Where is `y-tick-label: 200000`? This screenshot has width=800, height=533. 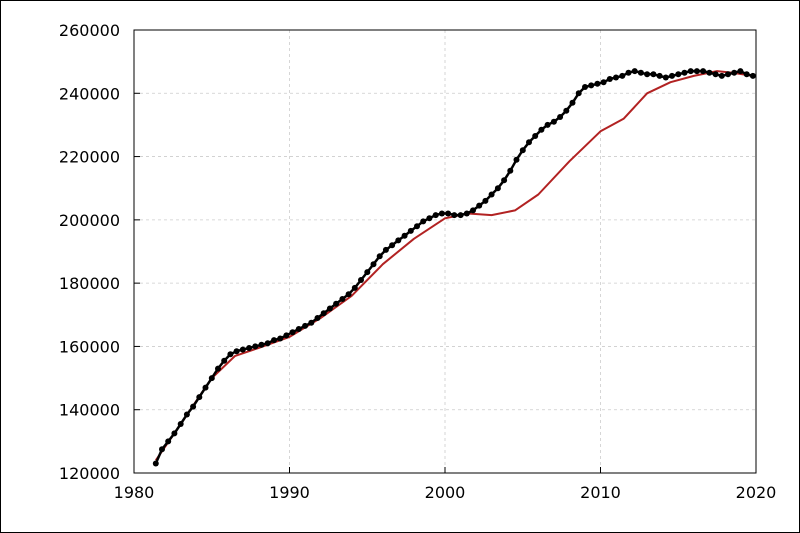
y-tick-label: 200000 is located at coordinates (89, 220).